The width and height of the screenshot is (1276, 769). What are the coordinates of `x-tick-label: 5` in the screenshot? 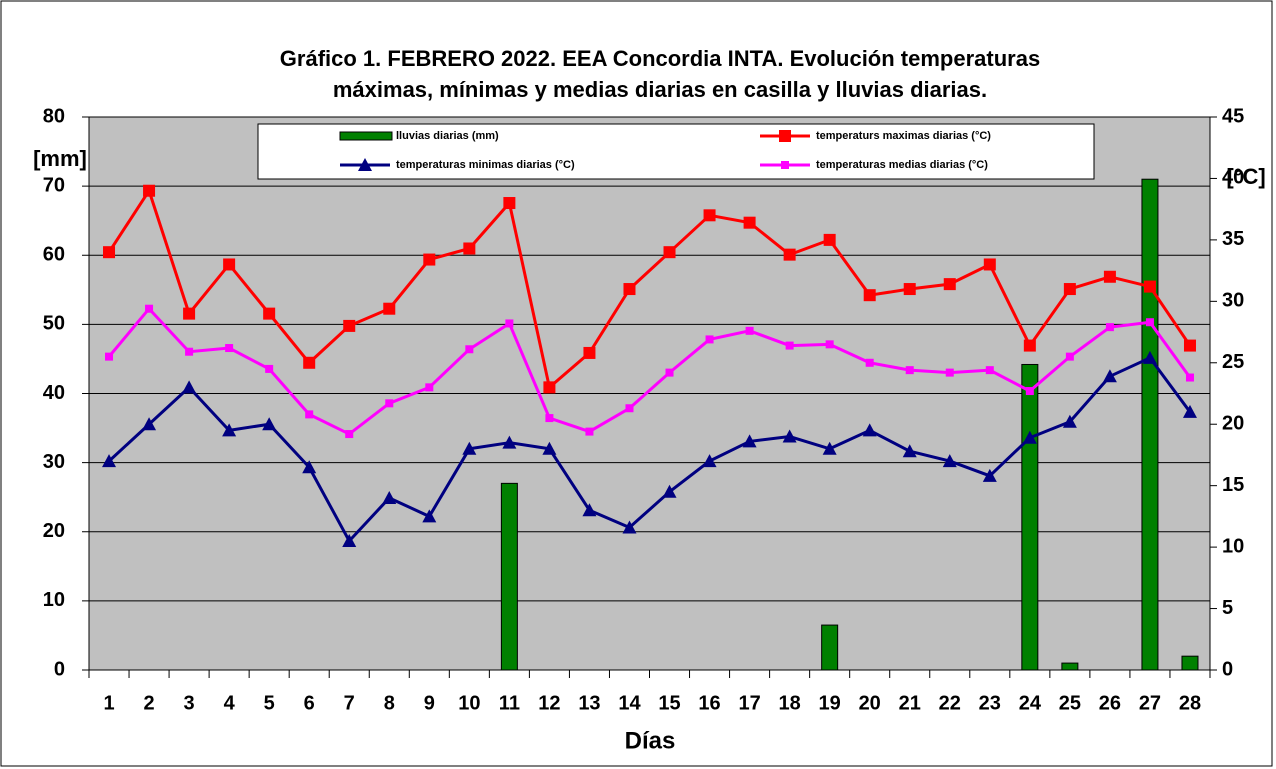 It's located at (269, 703).